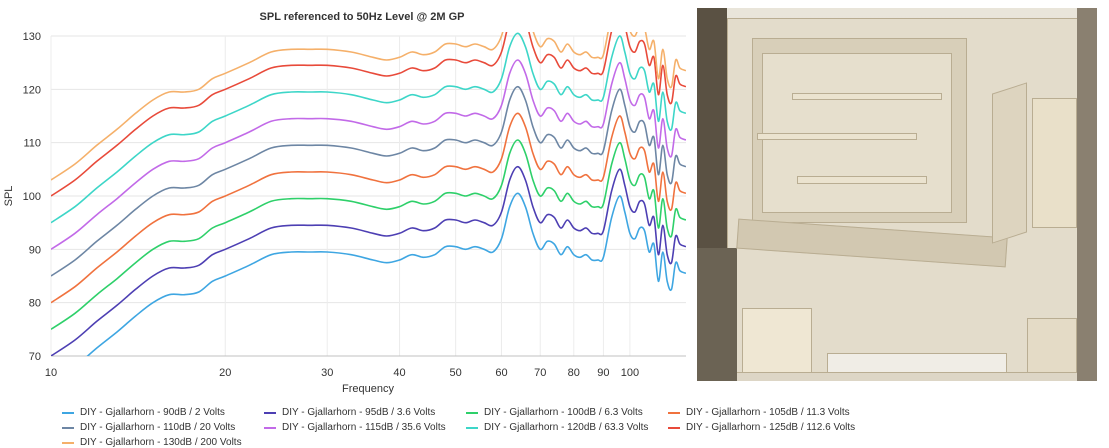  I want to click on legend-label: DIY - Gjallarhorn - 125dB / 112.6 Volts, so click(771, 427).